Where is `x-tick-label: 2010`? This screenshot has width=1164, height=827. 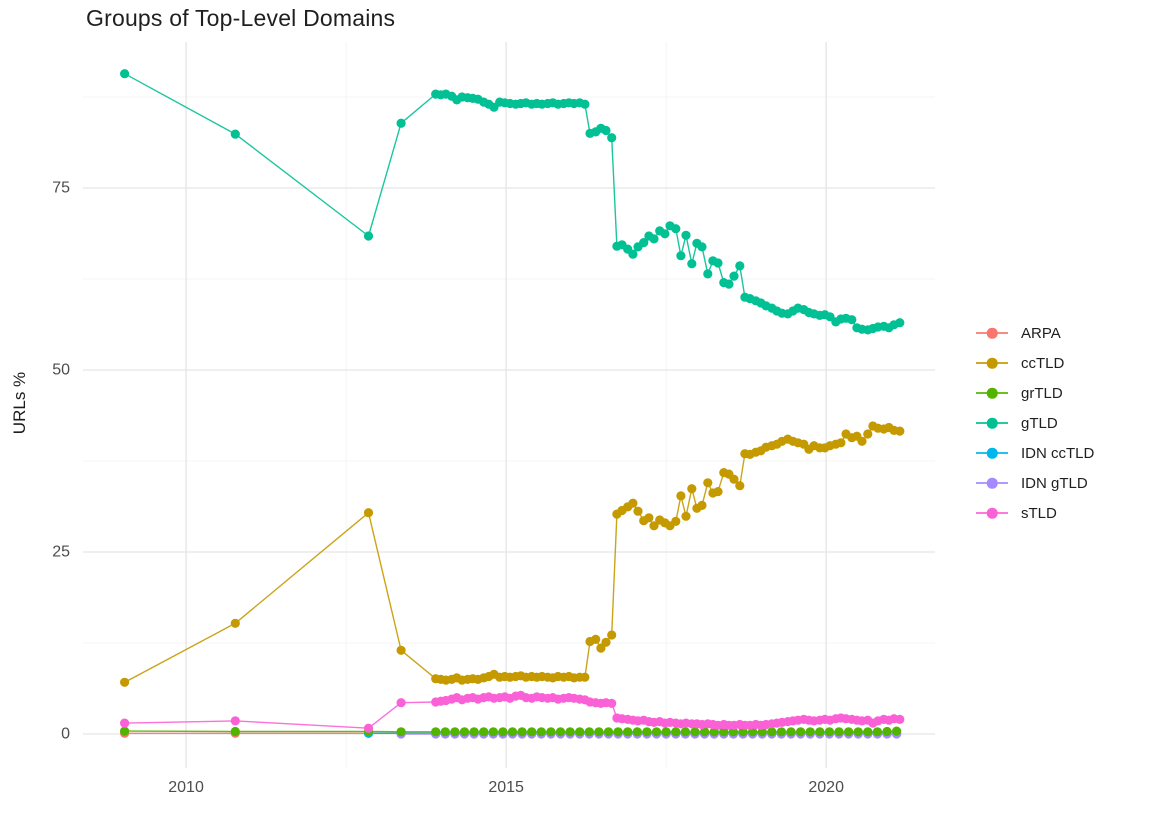 x-tick-label: 2010 is located at coordinates (186, 787).